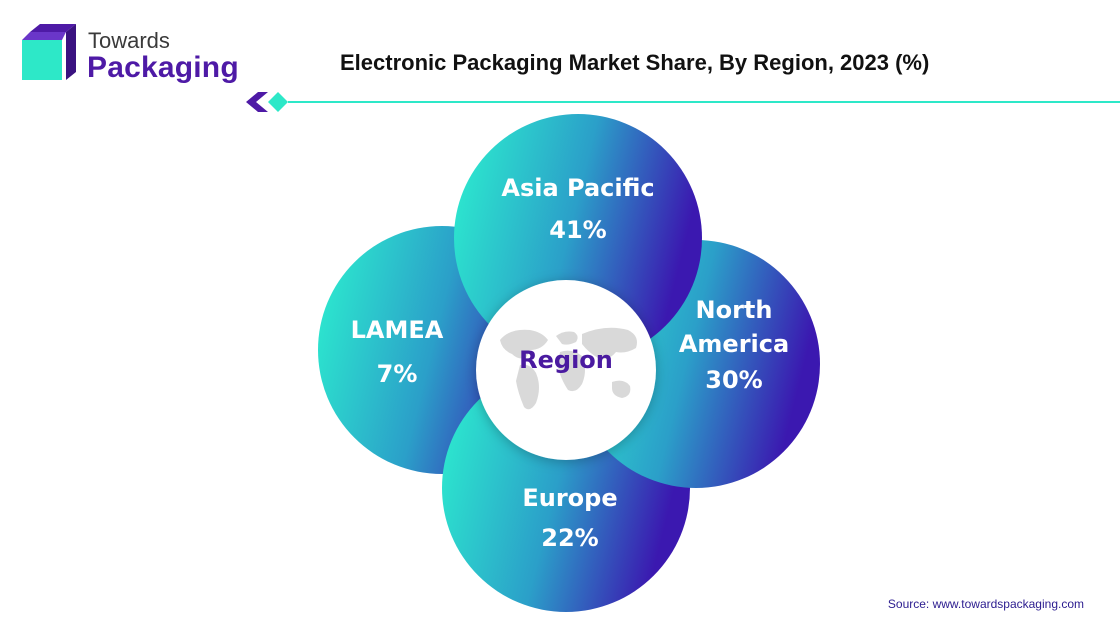 The image size is (1120, 630). What do you see at coordinates (577, 188) in the screenshot?
I see `label-asia-pacific: Asia Pacific` at bounding box center [577, 188].